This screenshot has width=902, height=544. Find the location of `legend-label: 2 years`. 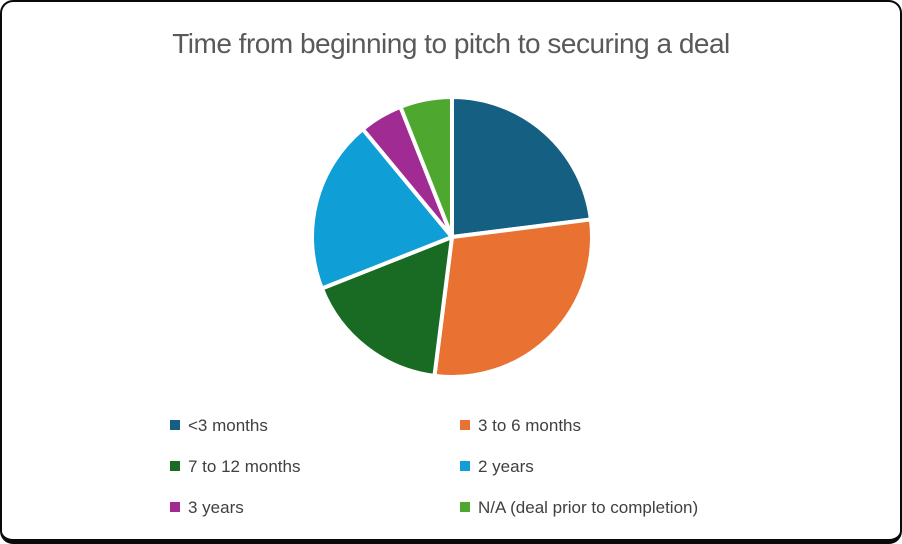

legend-label: 2 years is located at coordinates (506, 466).